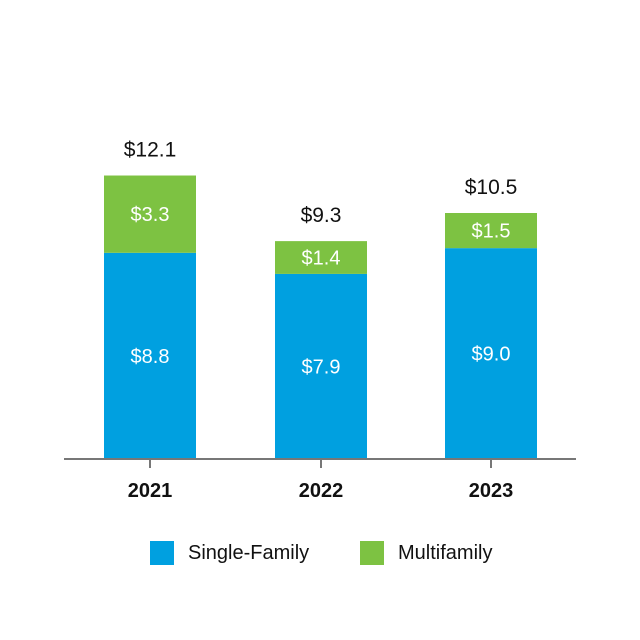 Image resolution: width=640 pixels, height=640 pixels. What do you see at coordinates (320, 553) in the screenshot?
I see `legend: Single-Family Multifamily` at bounding box center [320, 553].